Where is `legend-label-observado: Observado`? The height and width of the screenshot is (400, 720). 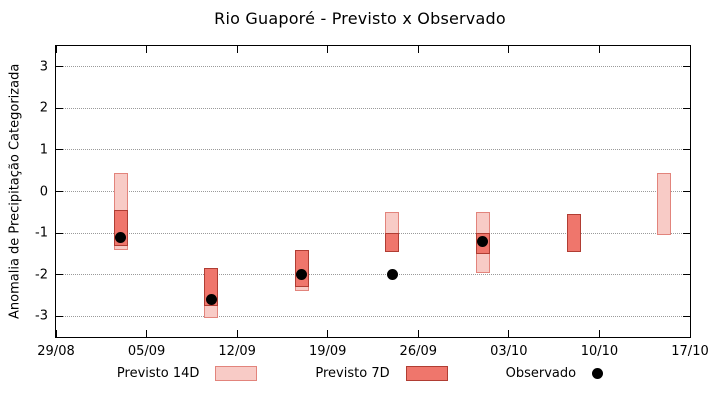
legend-label-observado: Observado is located at coordinates (541, 373).